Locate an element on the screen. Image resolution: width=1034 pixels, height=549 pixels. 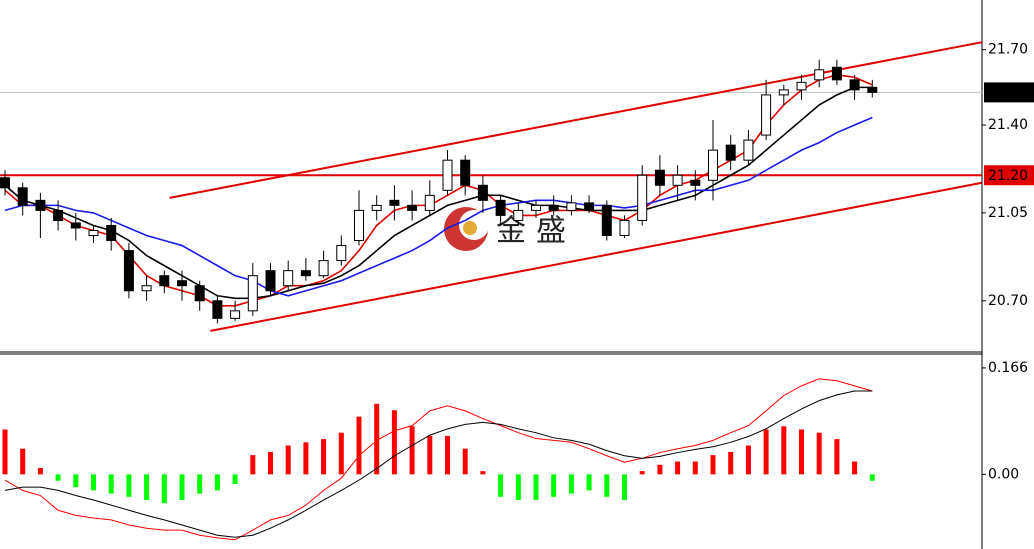
y-tick-label: 21.70 is located at coordinates (1008, 50).